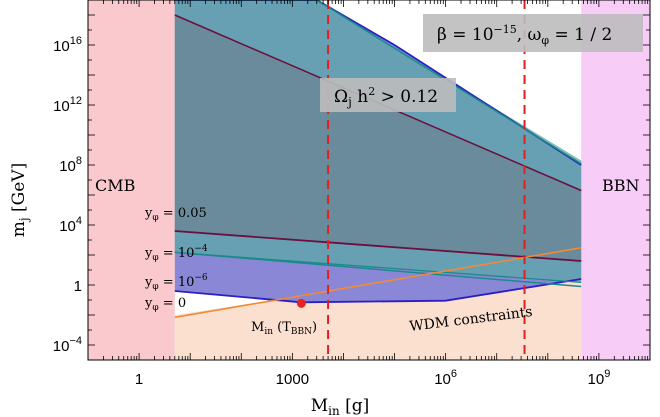  I want to click on annotation-omega: Ωj h2 > 0.12, so click(386, 97).